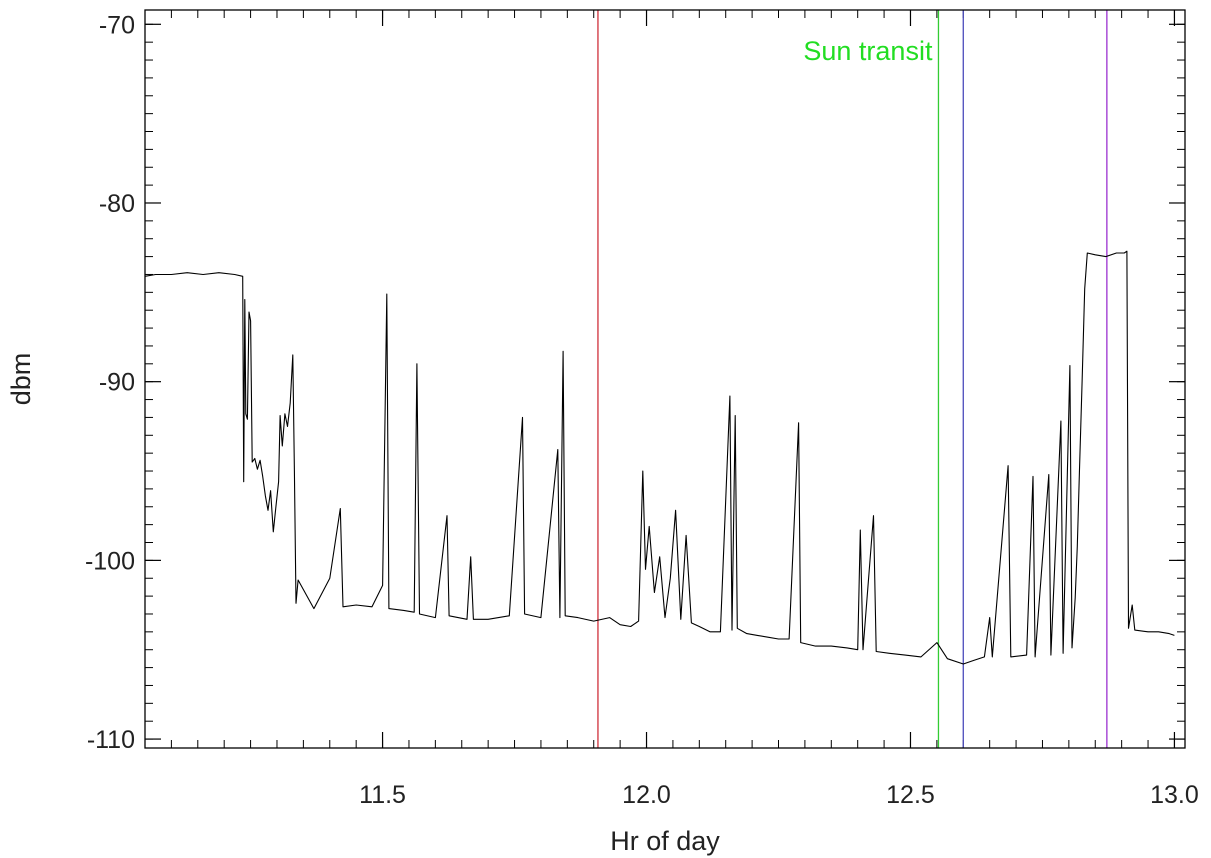  Describe the element at coordinates (779, 795) in the screenshot. I see `x-tick-labels: 11.5 12.0 12.5 13.0` at that location.